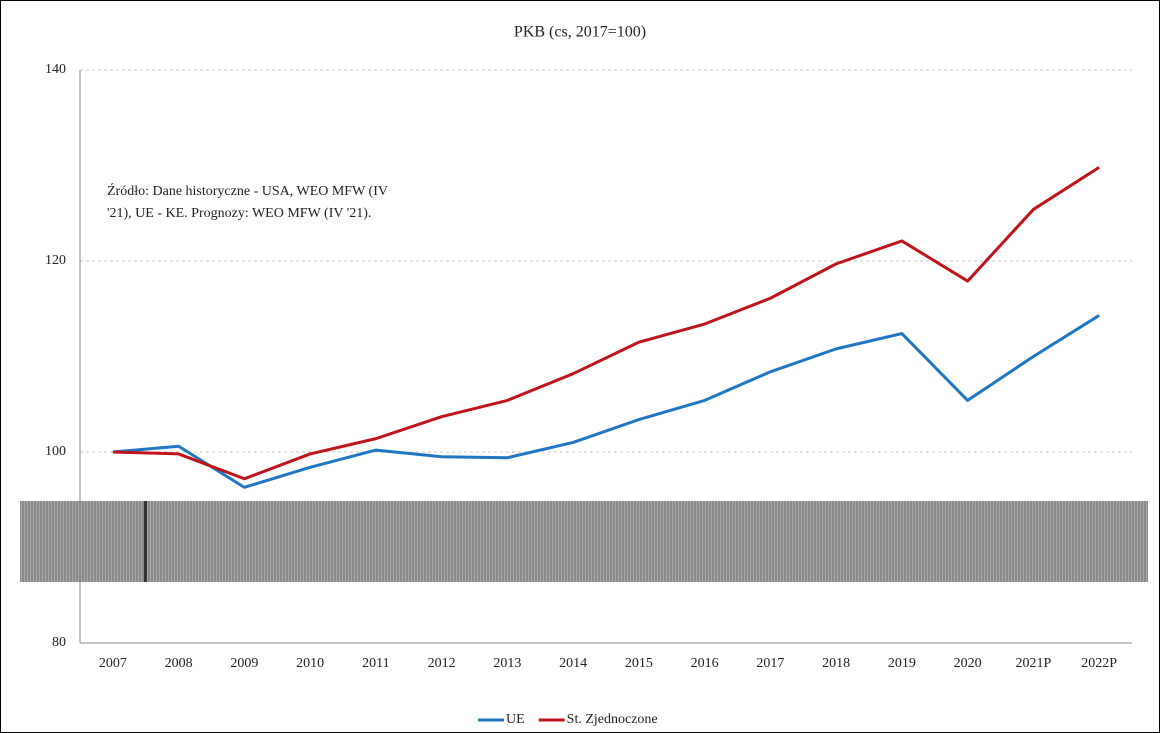 This screenshot has width=1160, height=733. I want to click on x-tick-label: 2018, so click(836, 663).